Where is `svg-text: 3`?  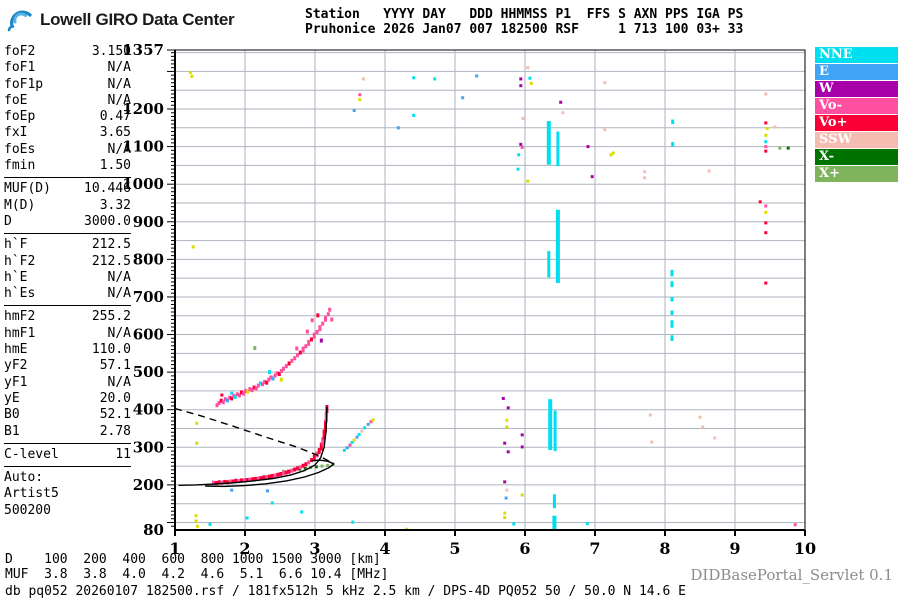
svg-text: 3 is located at coordinates (314, 548).